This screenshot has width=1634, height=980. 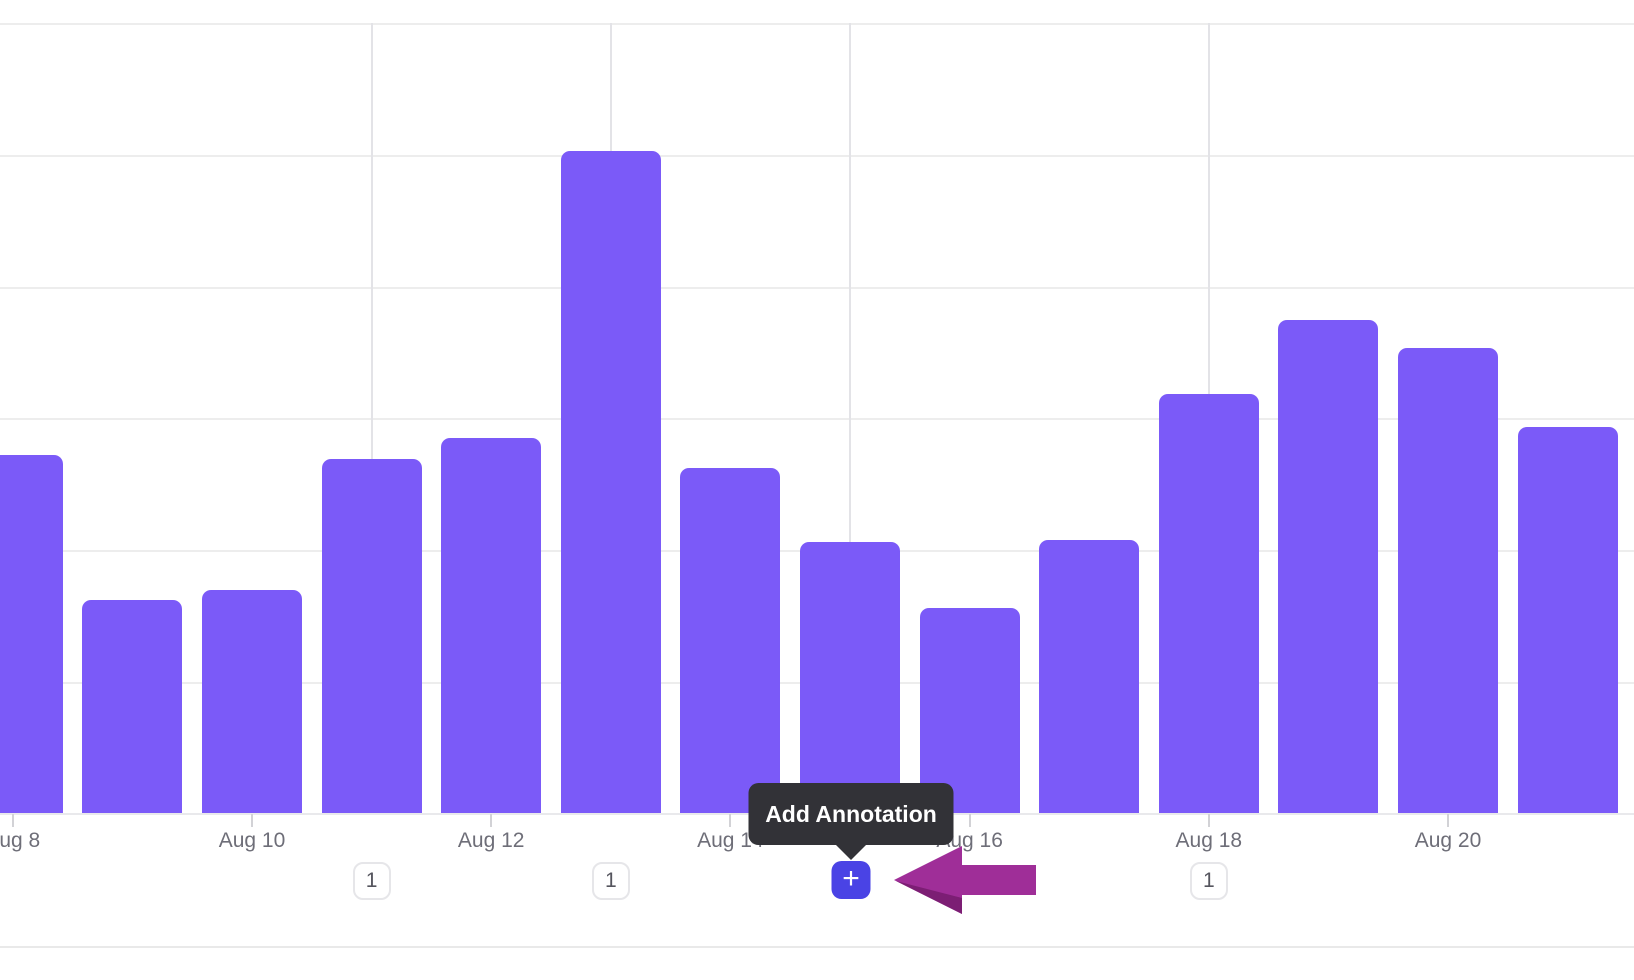 I want to click on x-axis-label: Aug 12, so click(x=491, y=840).